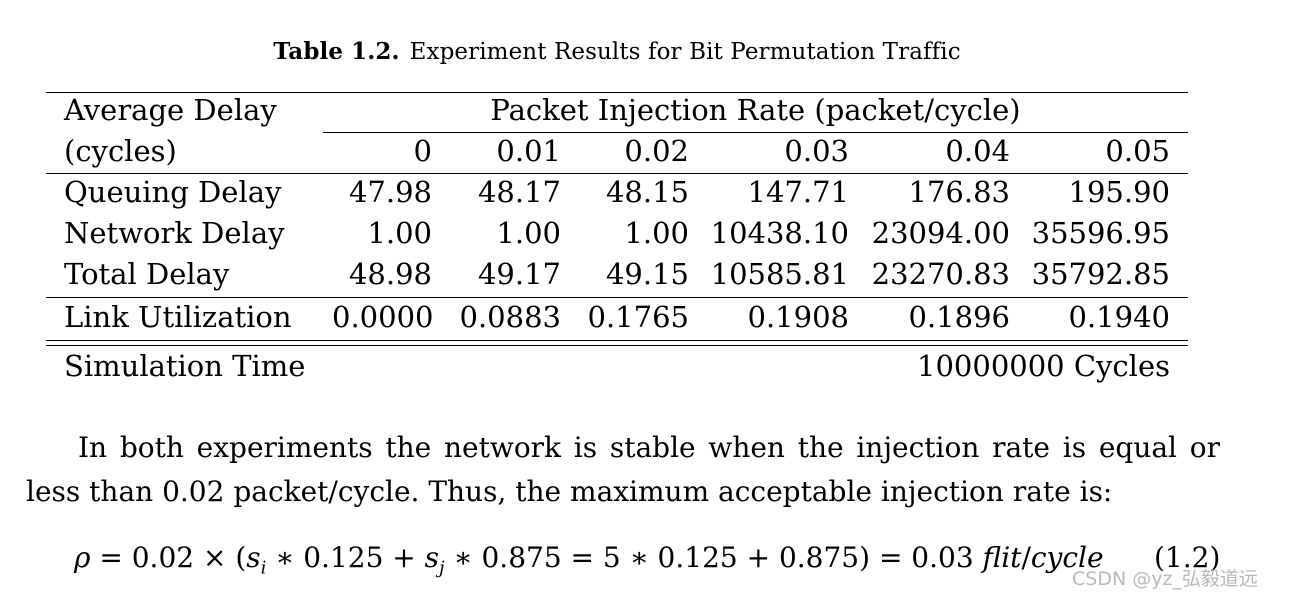 Image resolution: width=1299 pixels, height=597 pixels. Describe the element at coordinates (519, 192) in the screenshot. I see `table-cell: 48.17` at that location.